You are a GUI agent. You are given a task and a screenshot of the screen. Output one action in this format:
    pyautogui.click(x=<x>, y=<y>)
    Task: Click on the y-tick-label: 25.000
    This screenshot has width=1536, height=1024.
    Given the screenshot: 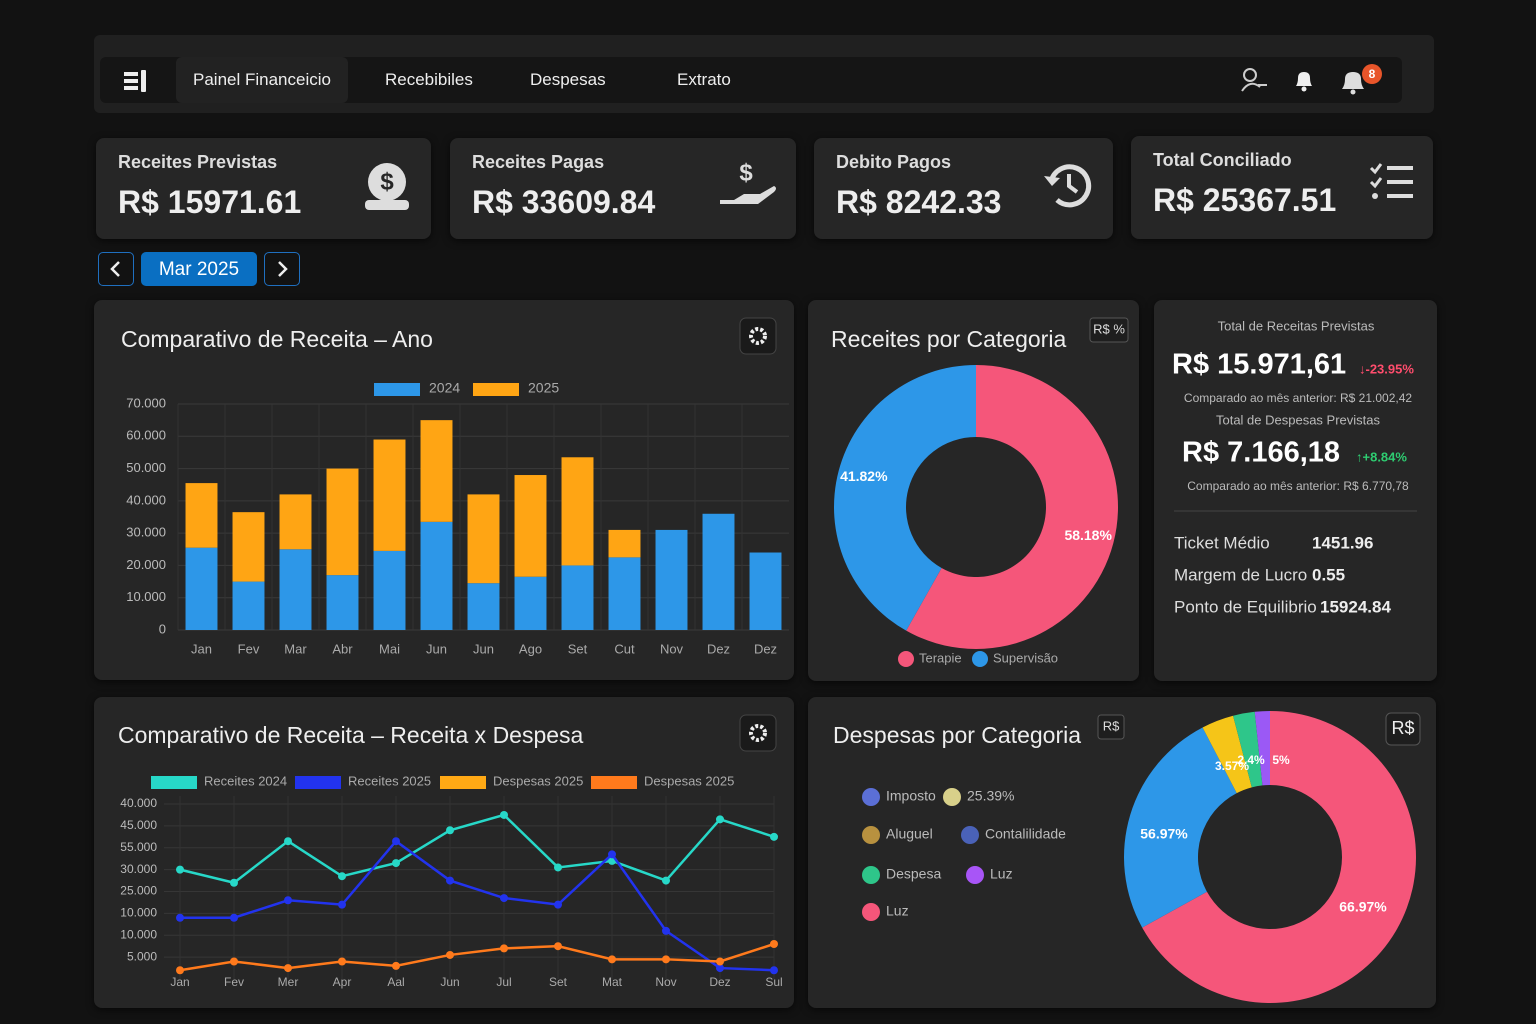 What is the action you would take?
    pyautogui.click(x=138, y=891)
    